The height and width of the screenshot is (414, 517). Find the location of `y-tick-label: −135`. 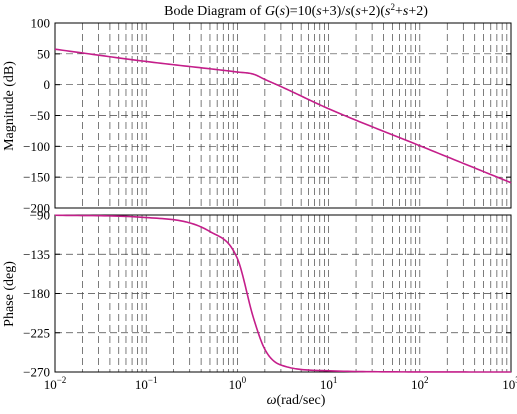

y-tick-label: −135 is located at coordinates (36, 254).